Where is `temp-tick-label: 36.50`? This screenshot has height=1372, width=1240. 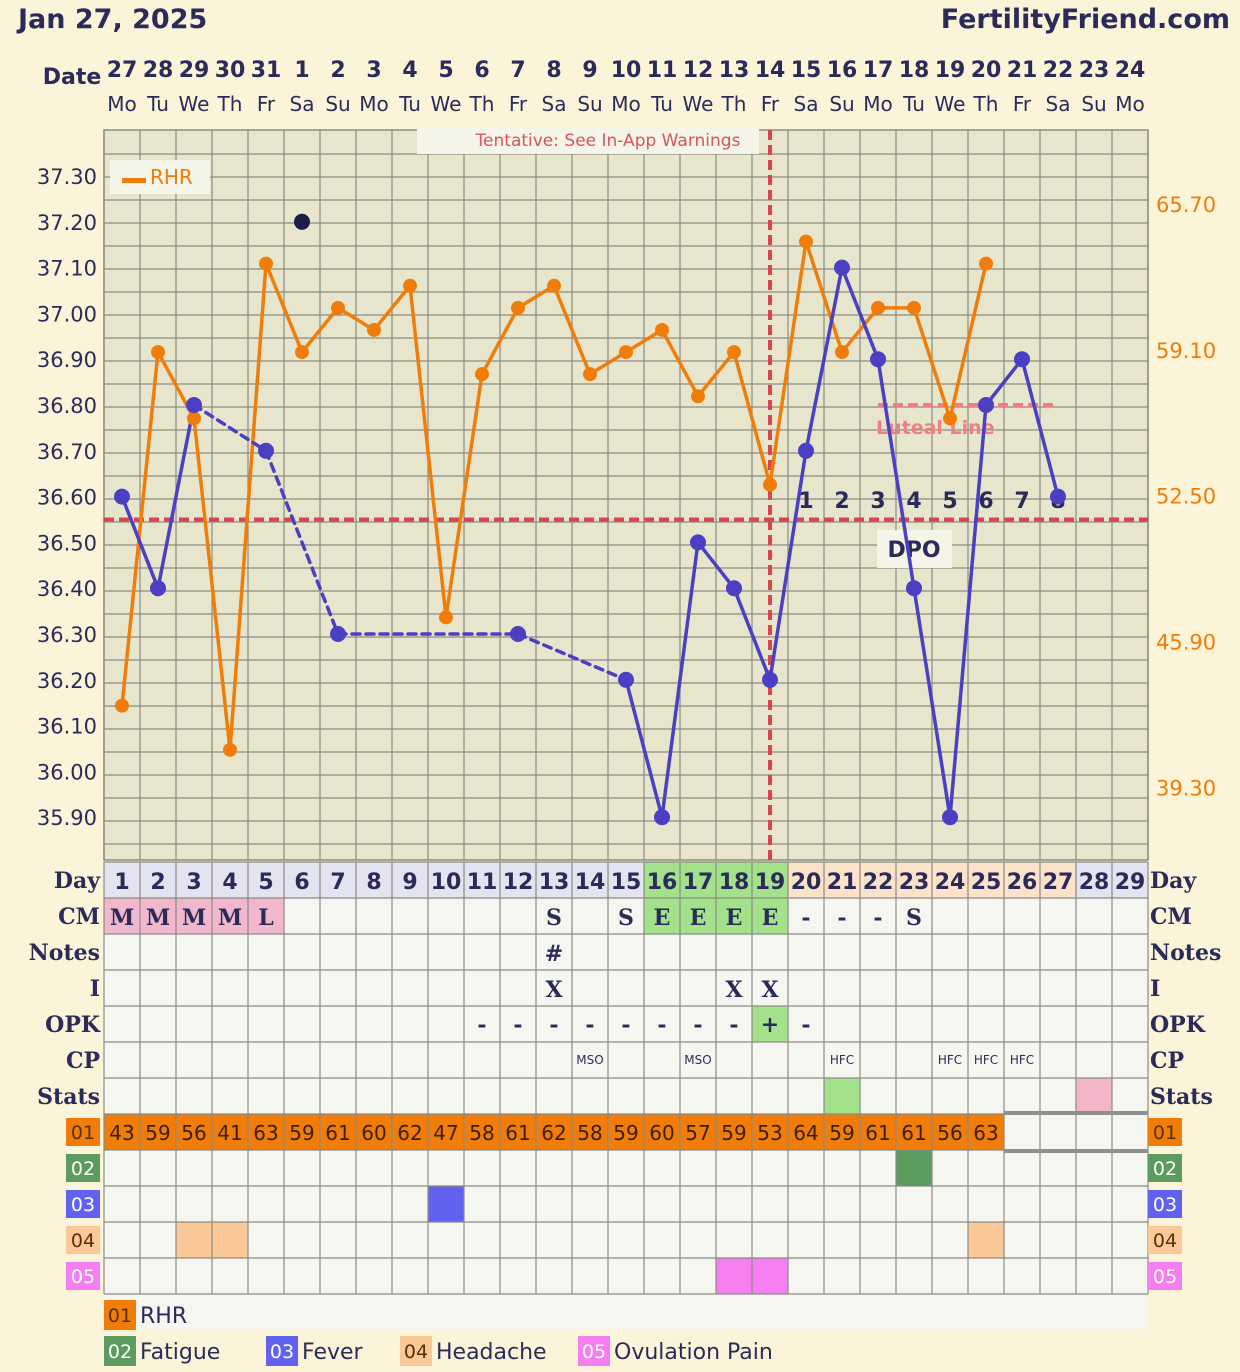
temp-tick-label: 36.50 is located at coordinates (67, 543).